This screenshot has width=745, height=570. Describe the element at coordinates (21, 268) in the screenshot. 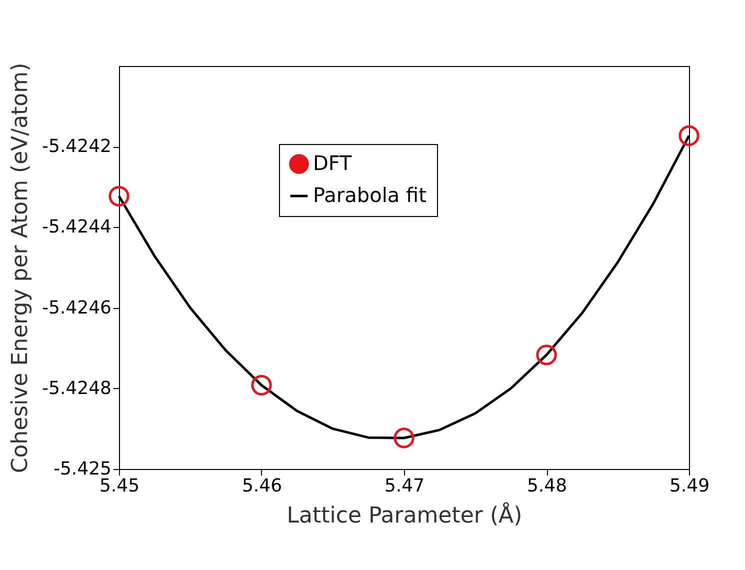

I see `y-axis-title: Cohesive Energy per Atom (eV/atom)` at that location.